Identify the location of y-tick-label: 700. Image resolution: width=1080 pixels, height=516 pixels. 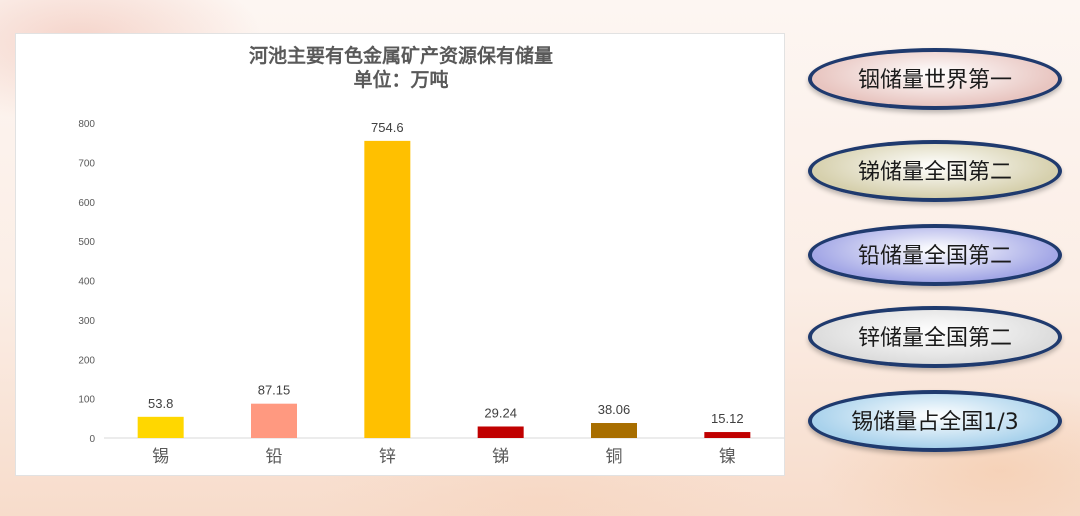
(86, 163).